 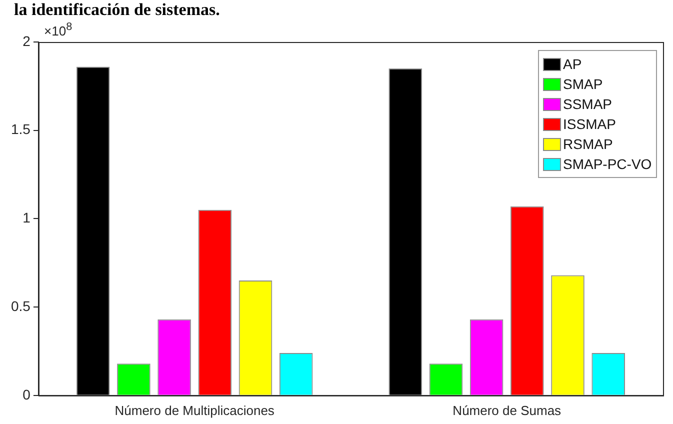 I want to click on y-tick-label: 1, so click(x=26, y=218).